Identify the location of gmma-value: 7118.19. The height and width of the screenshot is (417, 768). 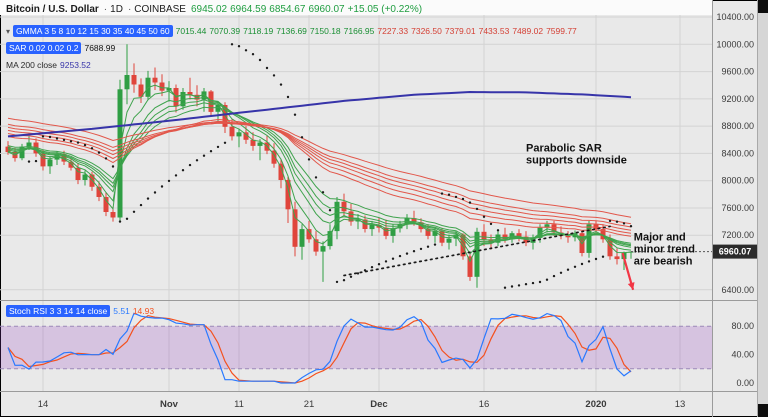
(258, 31).